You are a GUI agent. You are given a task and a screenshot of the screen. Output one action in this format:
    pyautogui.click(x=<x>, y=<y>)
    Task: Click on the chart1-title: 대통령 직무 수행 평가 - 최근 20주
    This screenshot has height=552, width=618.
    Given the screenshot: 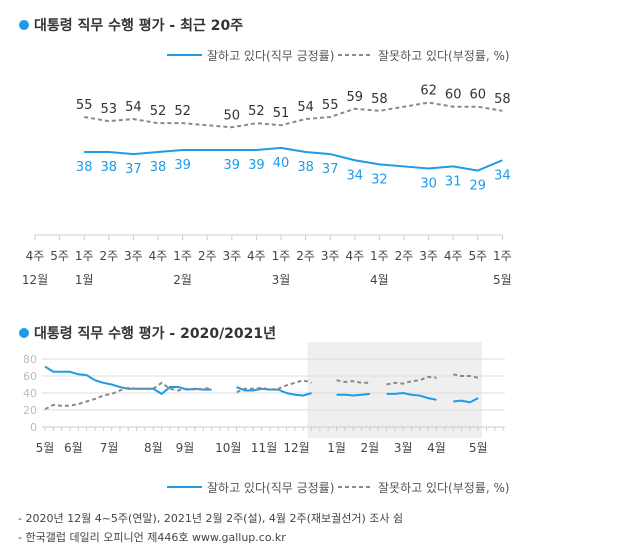 What is the action you would take?
    pyautogui.click(x=138, y=25)
    